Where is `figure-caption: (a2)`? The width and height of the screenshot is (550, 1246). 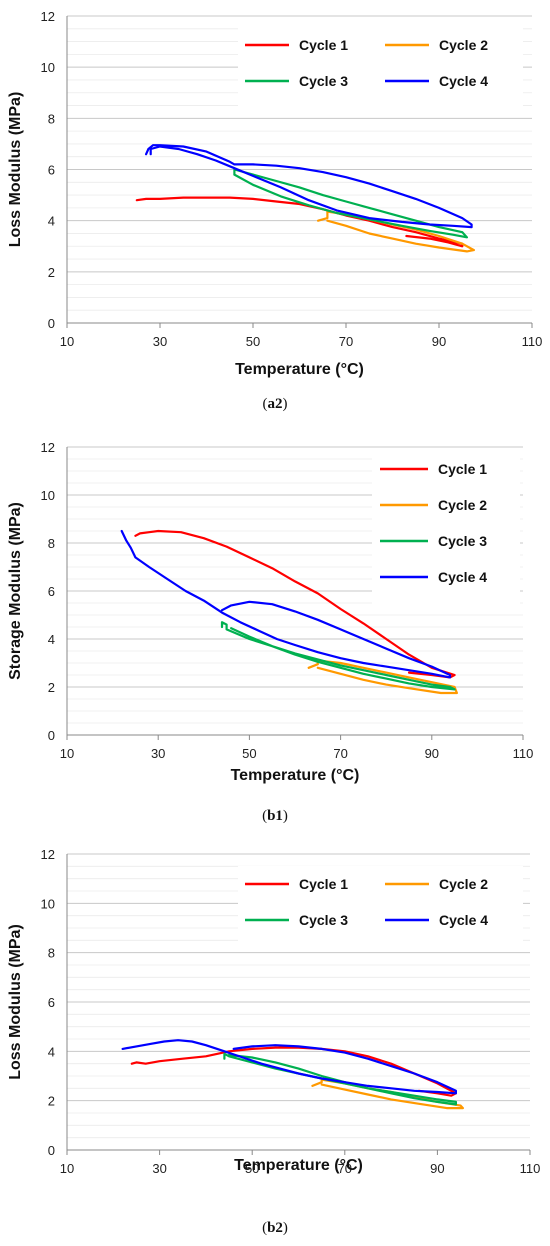 figure-caption: (a2) is located at coordinates (275, 404).